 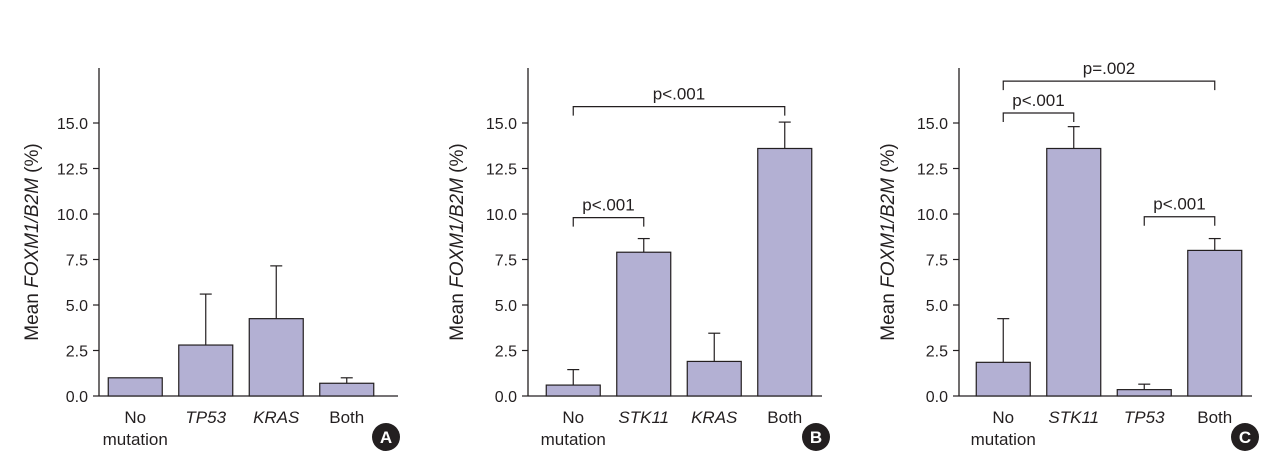 I want to click on panel-label-badge: A, so click(x=386, y=437).